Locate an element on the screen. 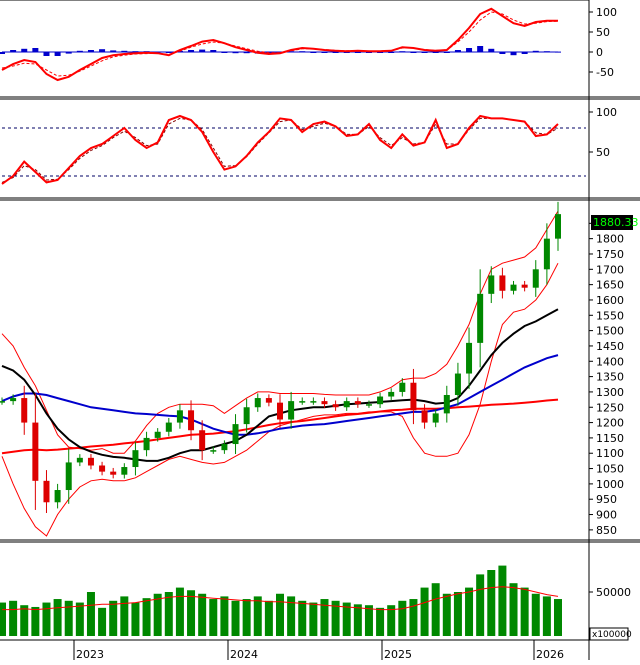 This screenshot has height=665, width=640. macd-y-axis: 100 50 0 -50 is located at coordinates (603, 42).